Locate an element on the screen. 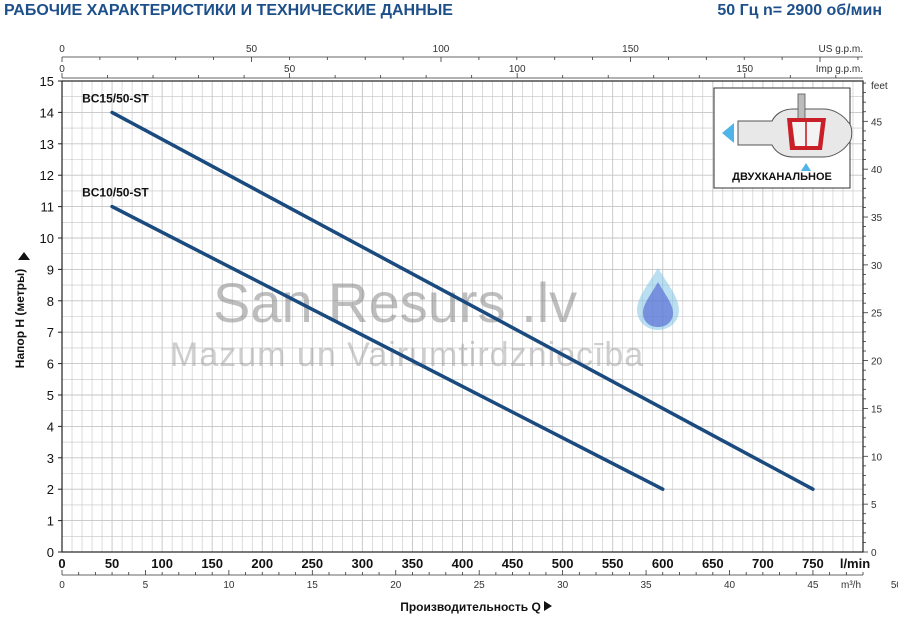  m3h-tick-label: 50 is located at coordinates (894, 585).